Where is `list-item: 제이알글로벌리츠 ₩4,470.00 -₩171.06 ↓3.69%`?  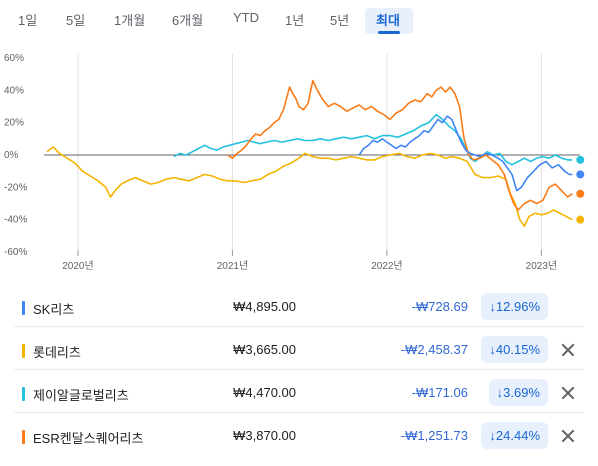 list-item: 제이알글로벌리츠 ₩4,470.00 -₩171.06 ↓3.69% is located at coordinates (299, 393).